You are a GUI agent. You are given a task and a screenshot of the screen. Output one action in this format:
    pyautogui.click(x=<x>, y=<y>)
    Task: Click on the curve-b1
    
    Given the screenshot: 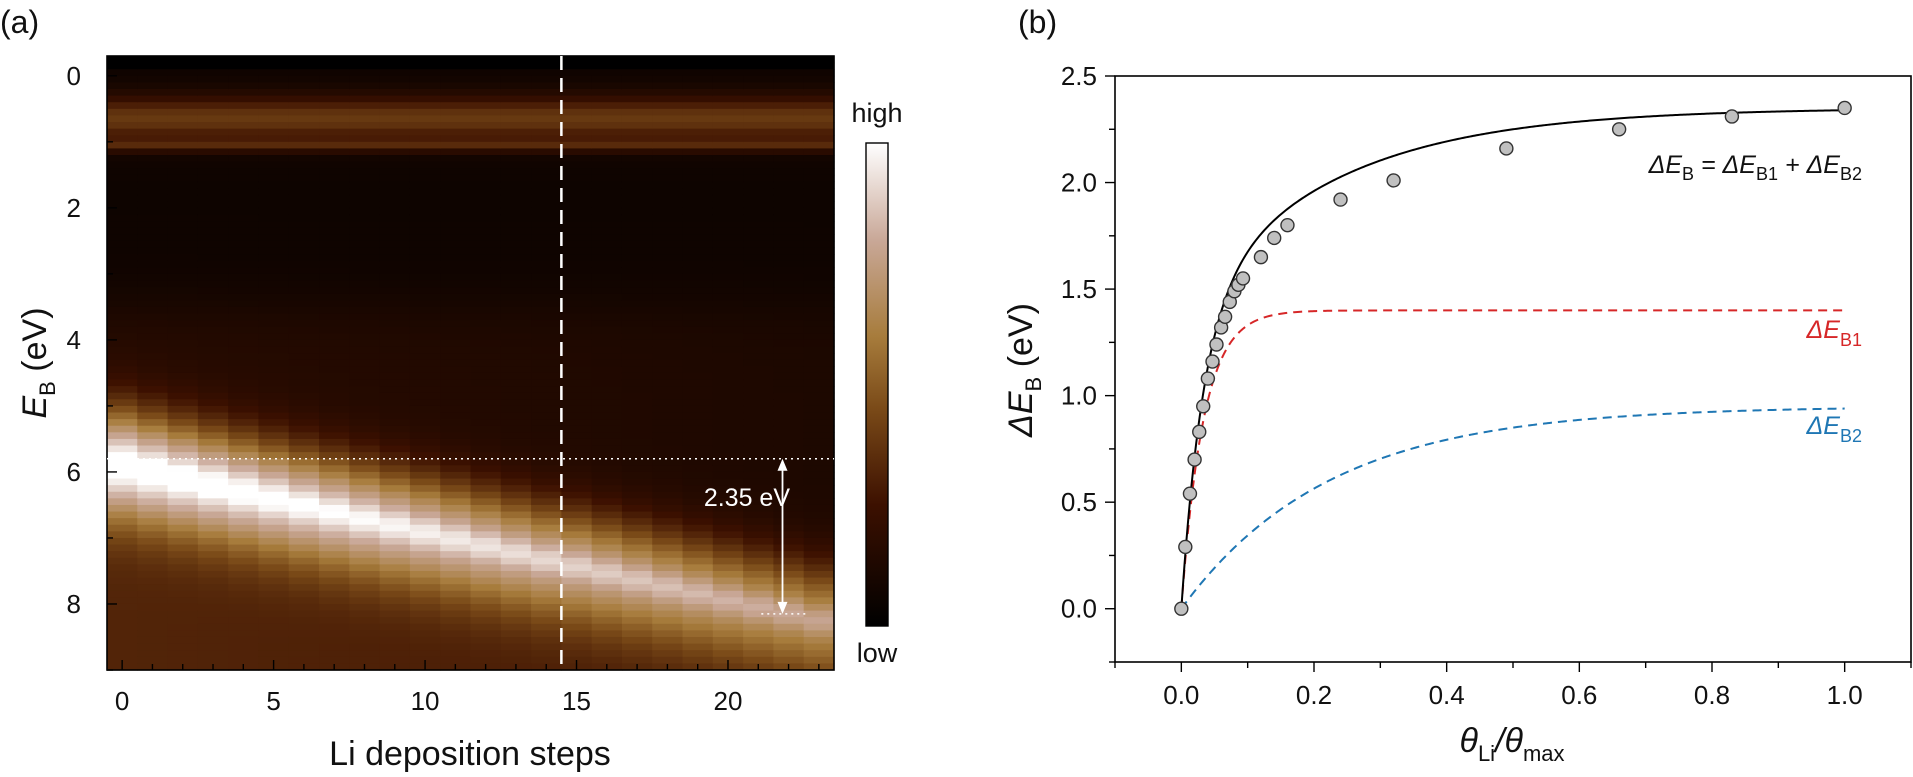 What is the action you would take?
    pyautogui.click(x=1512, y=459)
    